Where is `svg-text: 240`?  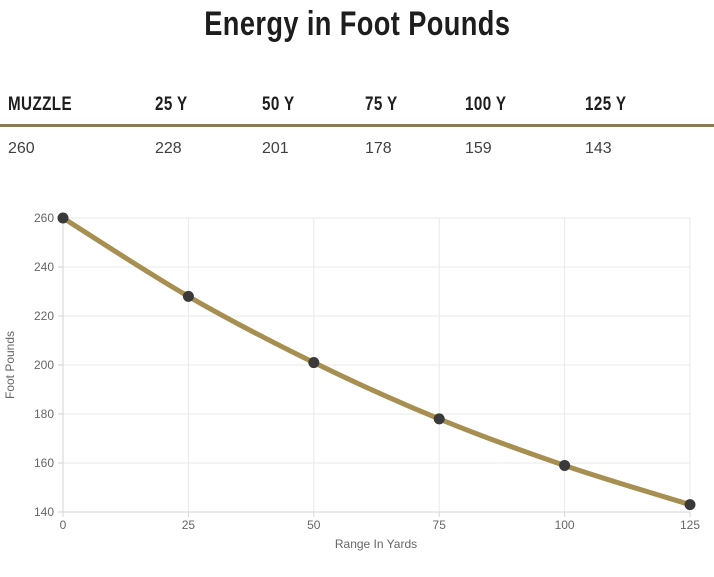
svg-text: 240 is located at coordinates (44, 267).